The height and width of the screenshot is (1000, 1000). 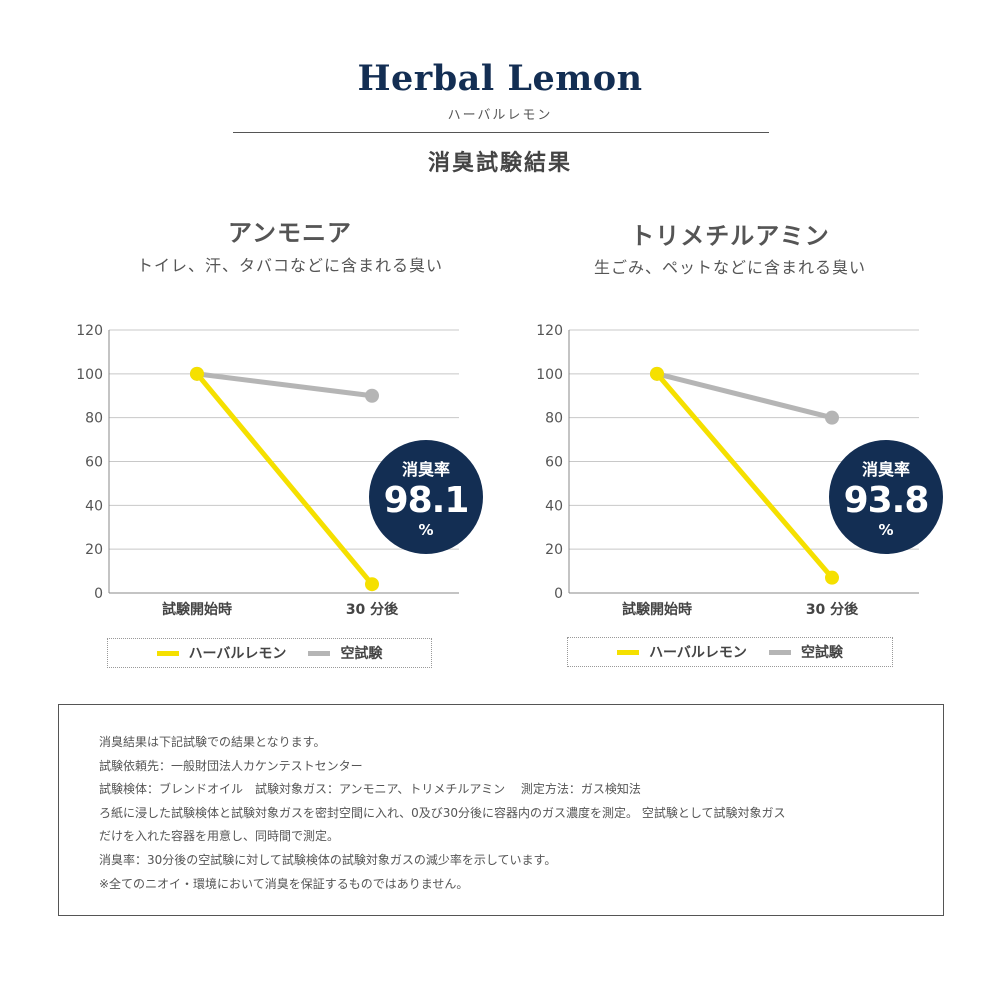 I want to click on title-divider, so click(x=501, y=132).